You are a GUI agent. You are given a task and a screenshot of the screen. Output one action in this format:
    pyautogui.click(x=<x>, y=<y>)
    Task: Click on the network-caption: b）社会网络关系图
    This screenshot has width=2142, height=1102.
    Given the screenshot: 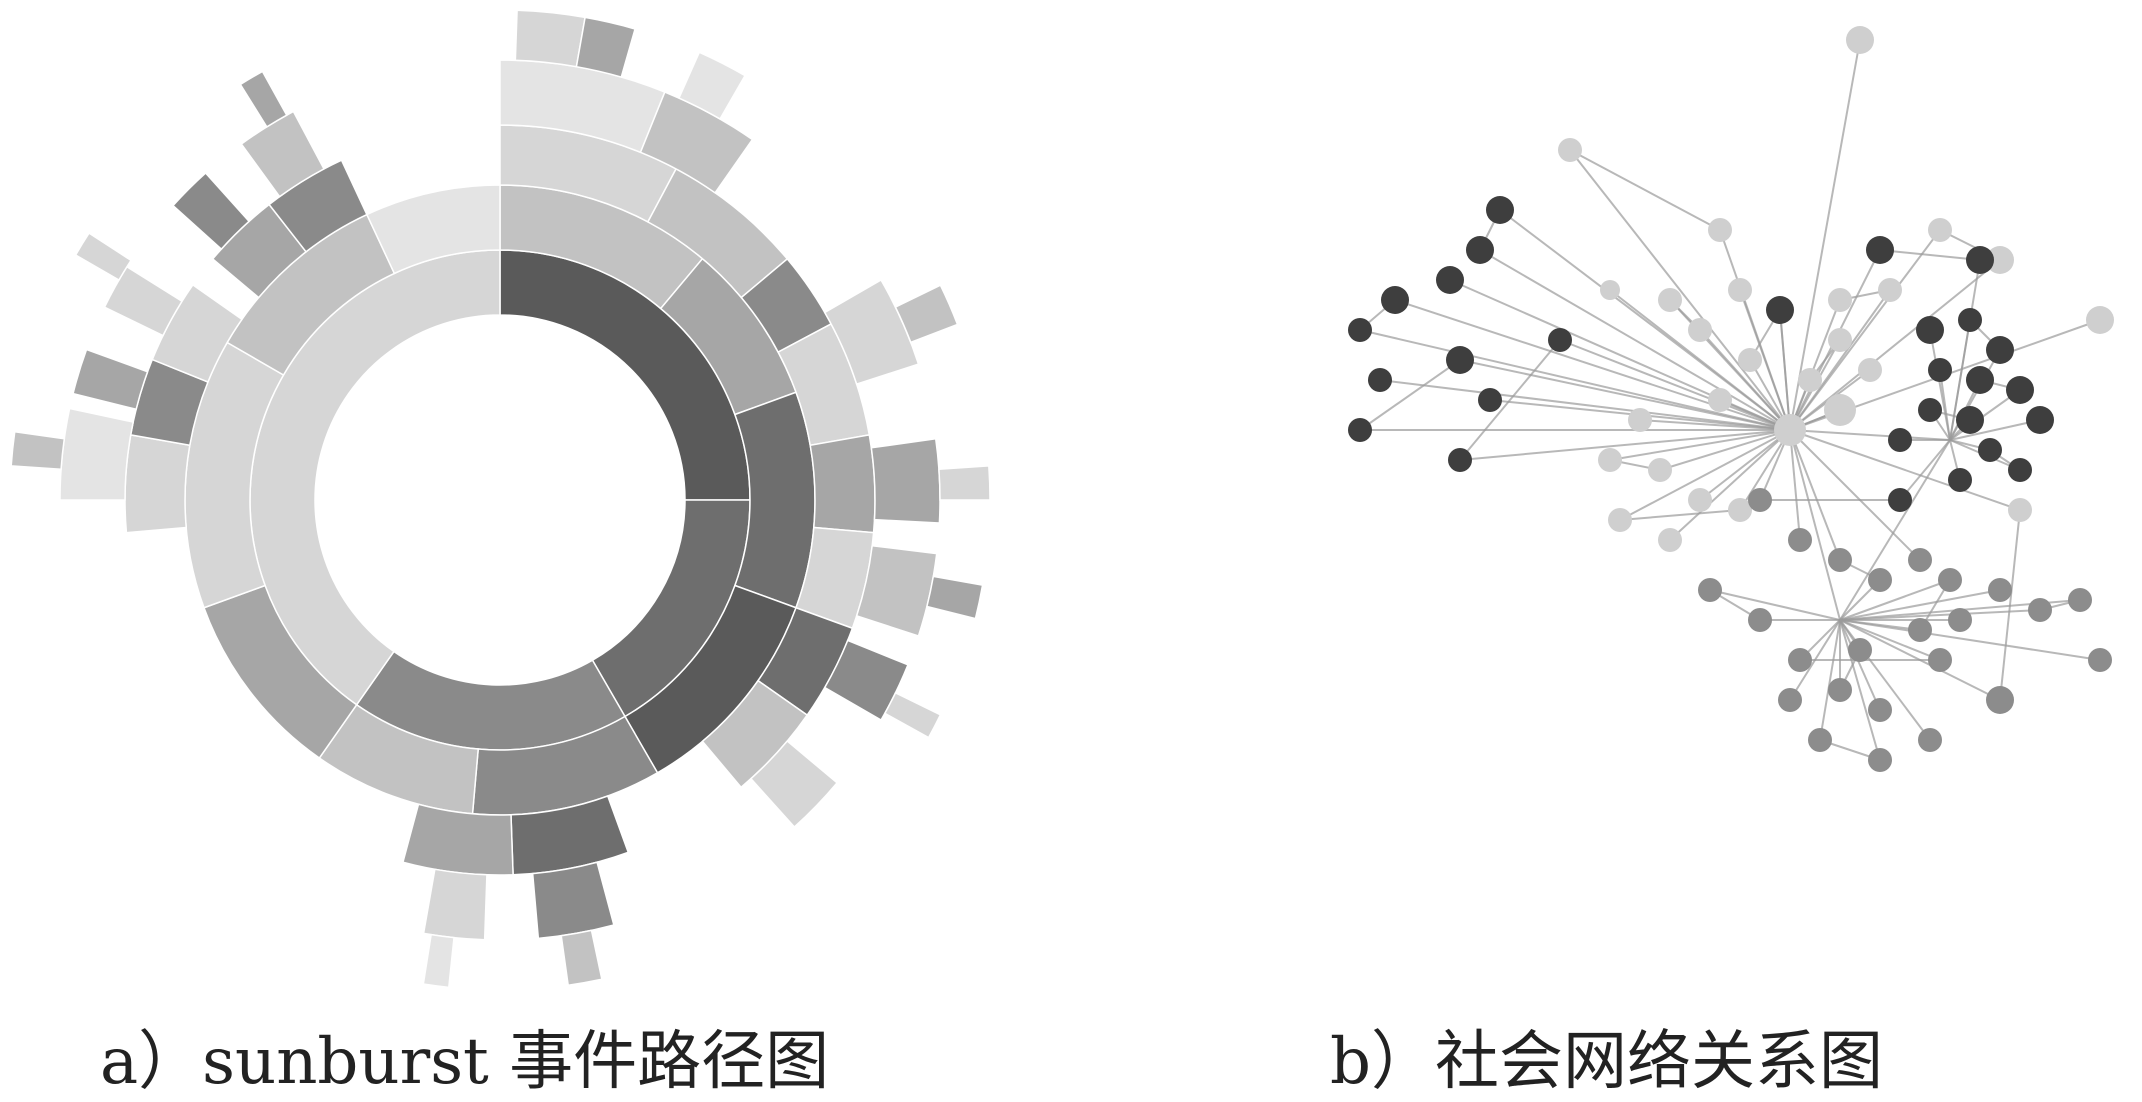 What is the action you would take?
    pyautogui.click(x=1606, y=1062)
    